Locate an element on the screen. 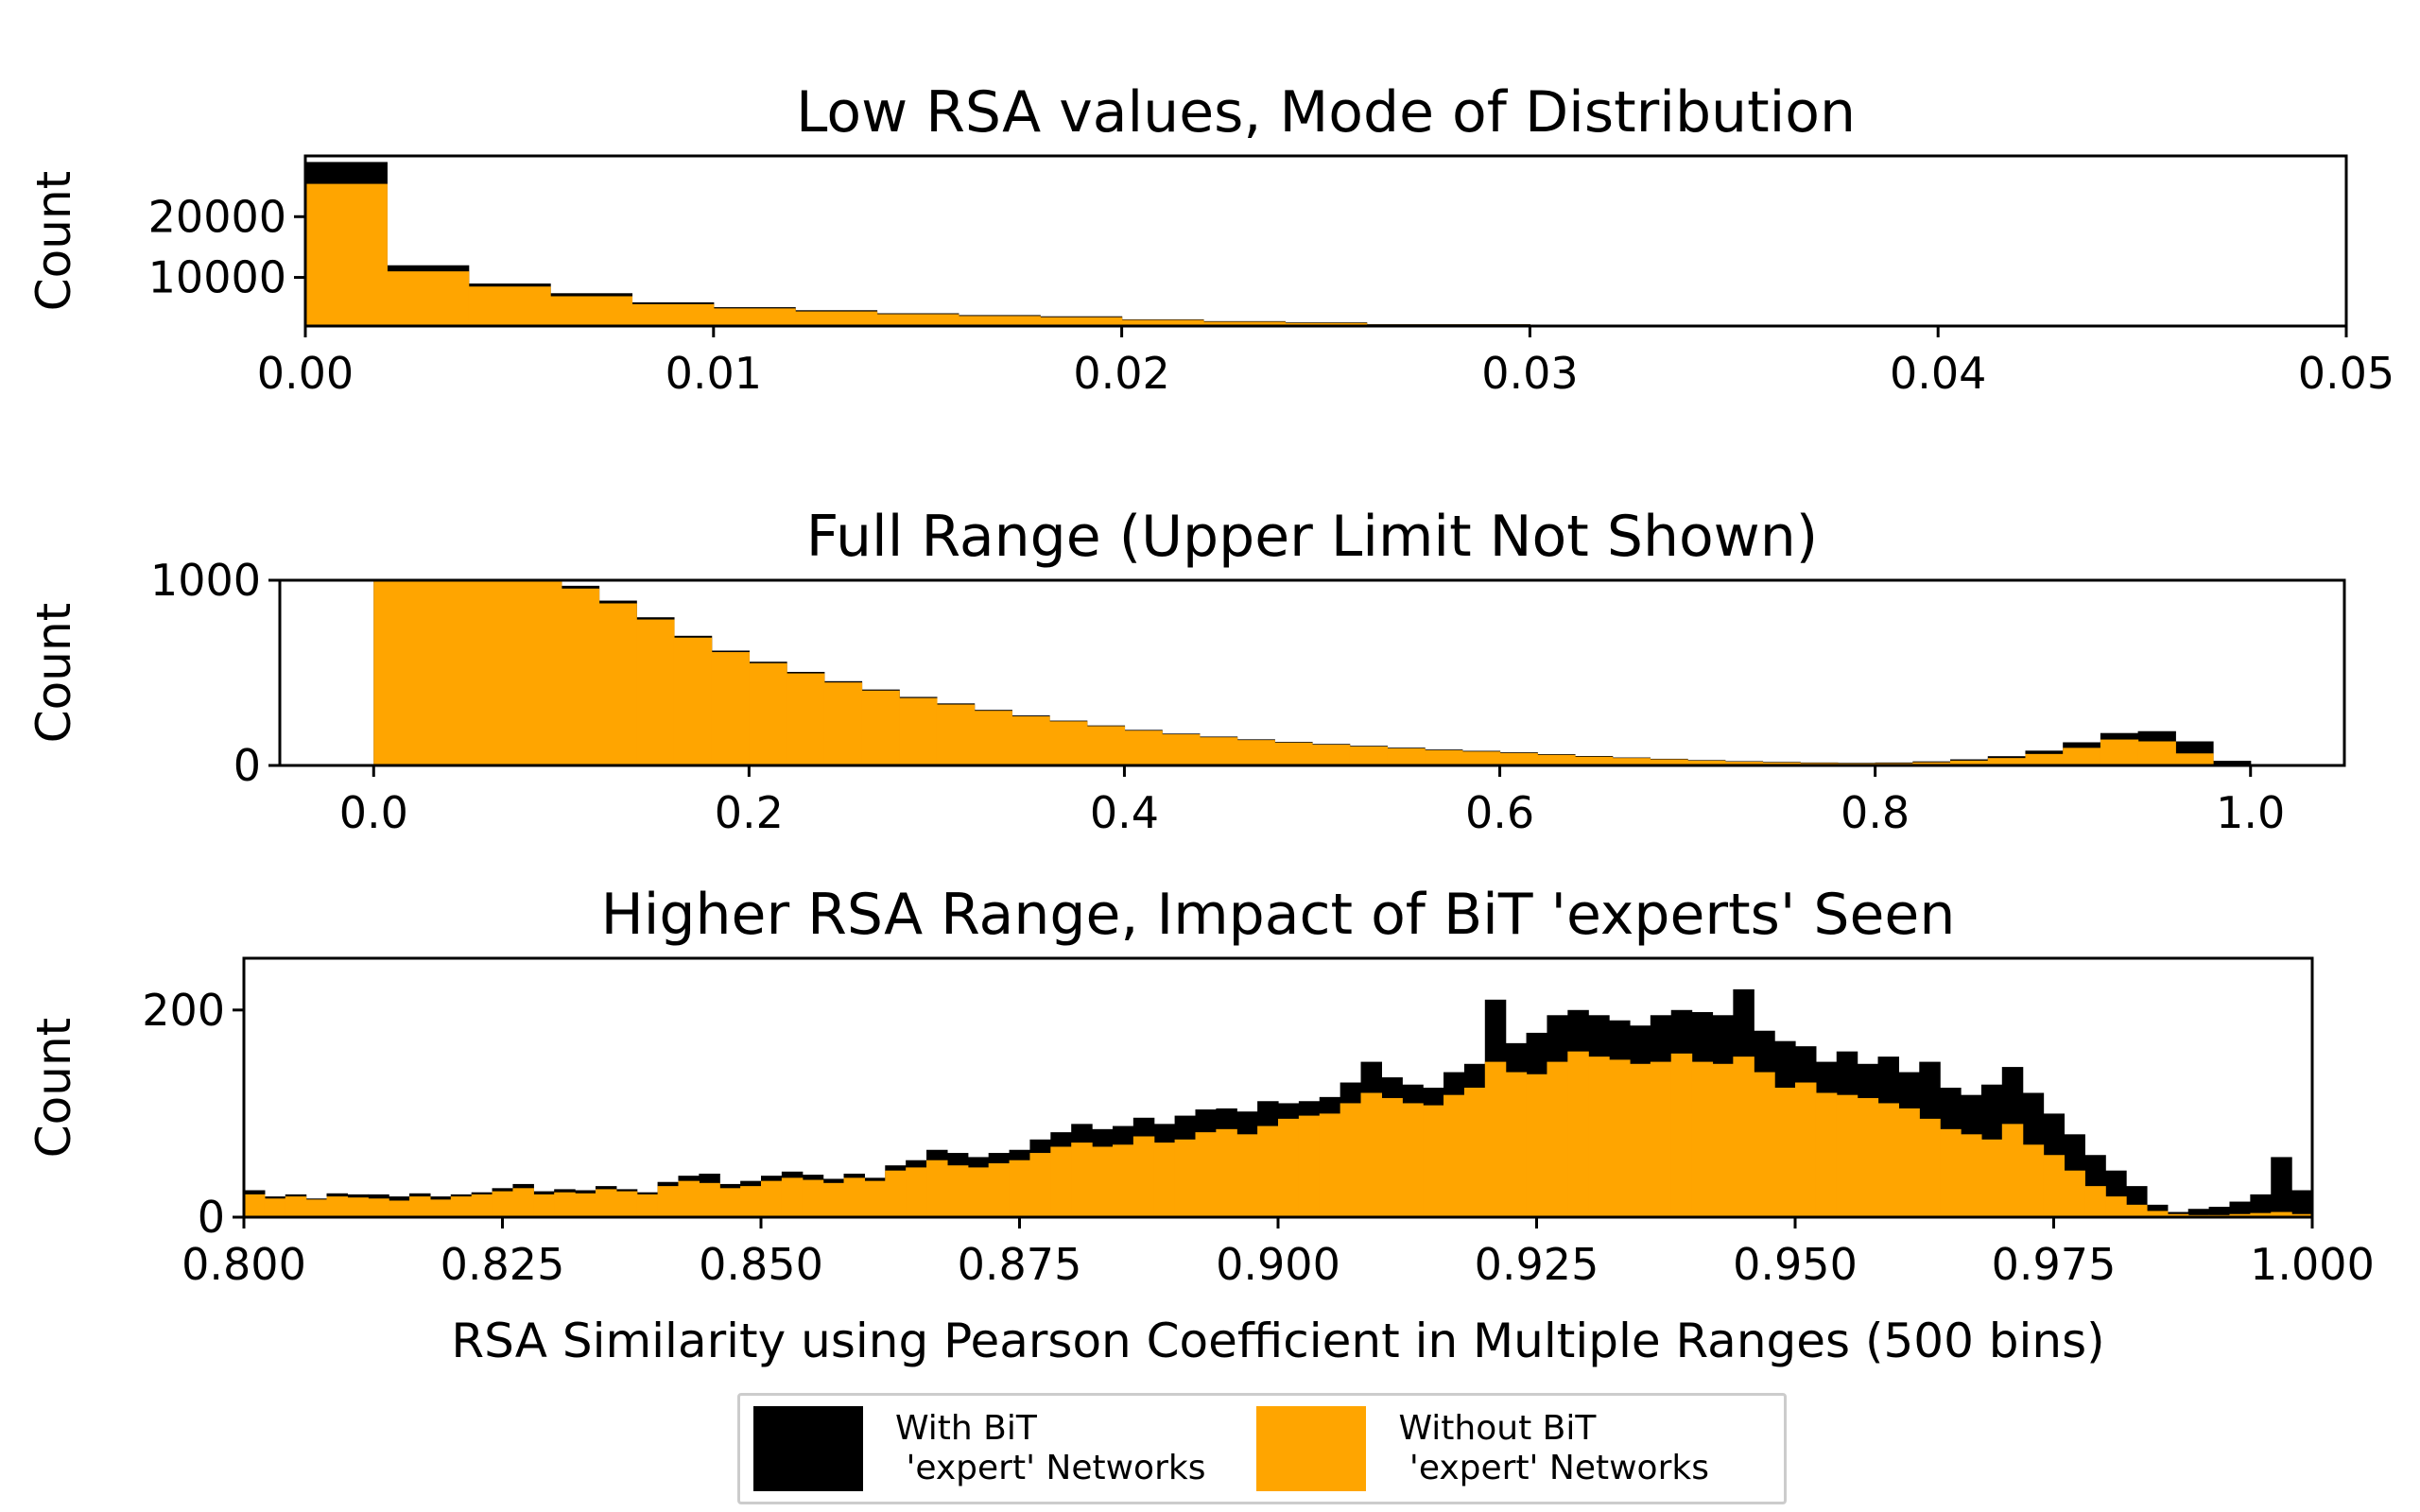  x-tick-label: 0.6 is located at coordinates (1499, 812).